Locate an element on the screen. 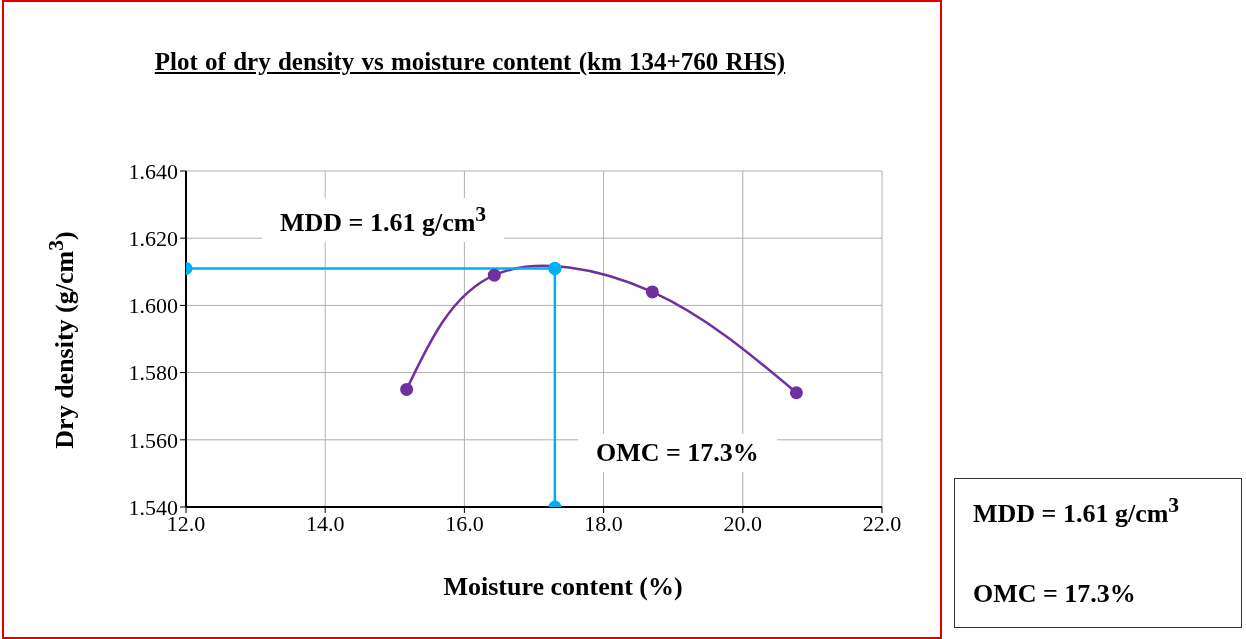 The image size is (1246, 639). x-tick-label: 22.0 is located at coordinates (882, 523).